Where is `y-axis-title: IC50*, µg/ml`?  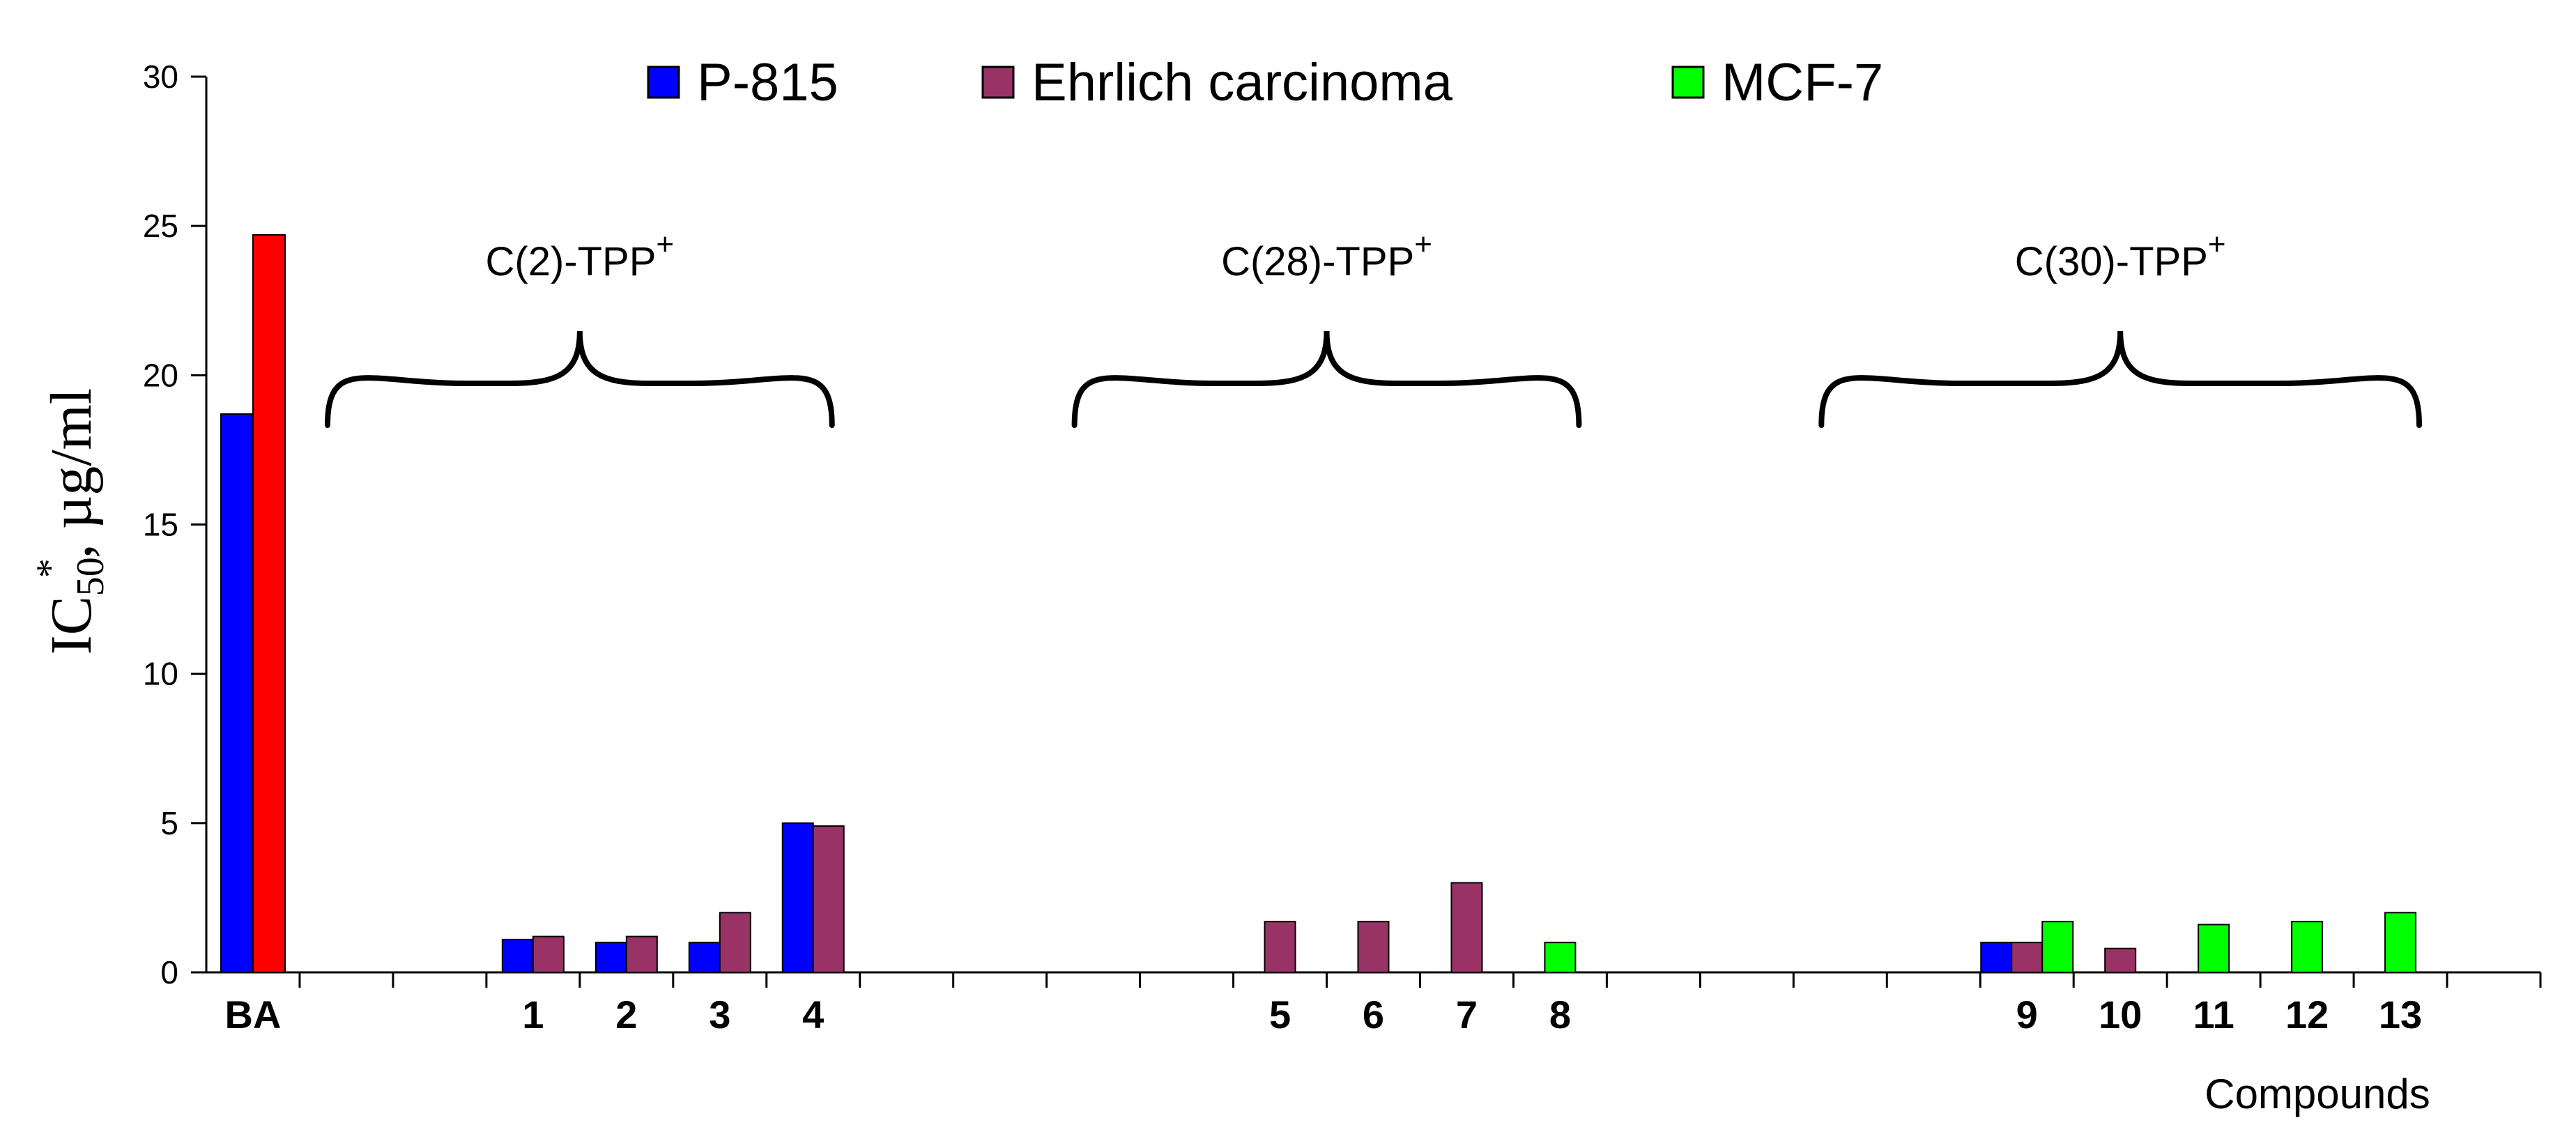 y-axis-title: IC50*, µg/ml is located at coordinates (70, 522).